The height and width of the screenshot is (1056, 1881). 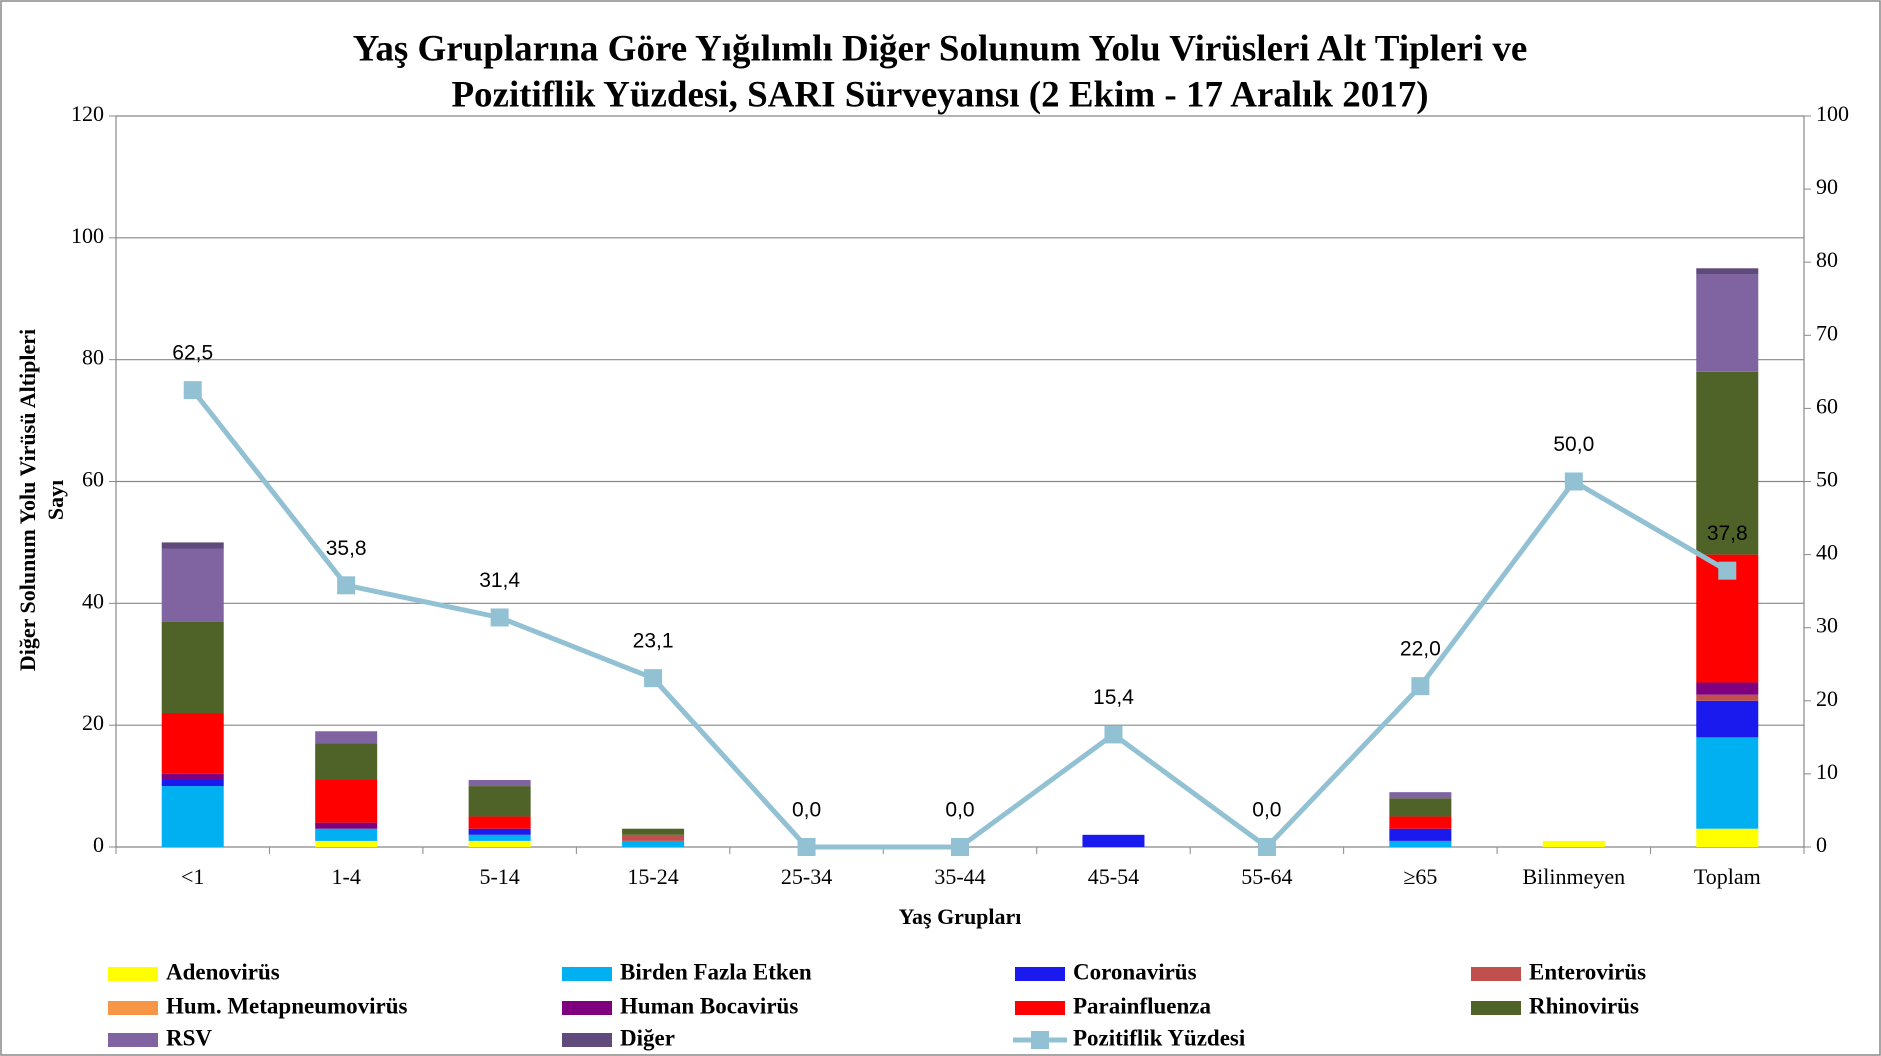 What do you see at coordinates (346, 548) in the screenshot?
I see `data-label: 35,8` at bounding box center [346, 548].